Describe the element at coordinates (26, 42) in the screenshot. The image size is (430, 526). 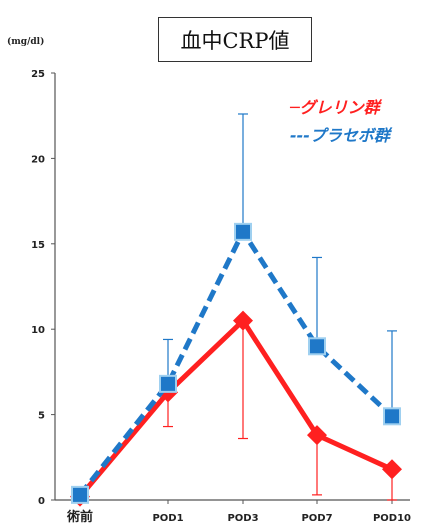
I see `y-axis-unit: (mg/dl)` at that location.